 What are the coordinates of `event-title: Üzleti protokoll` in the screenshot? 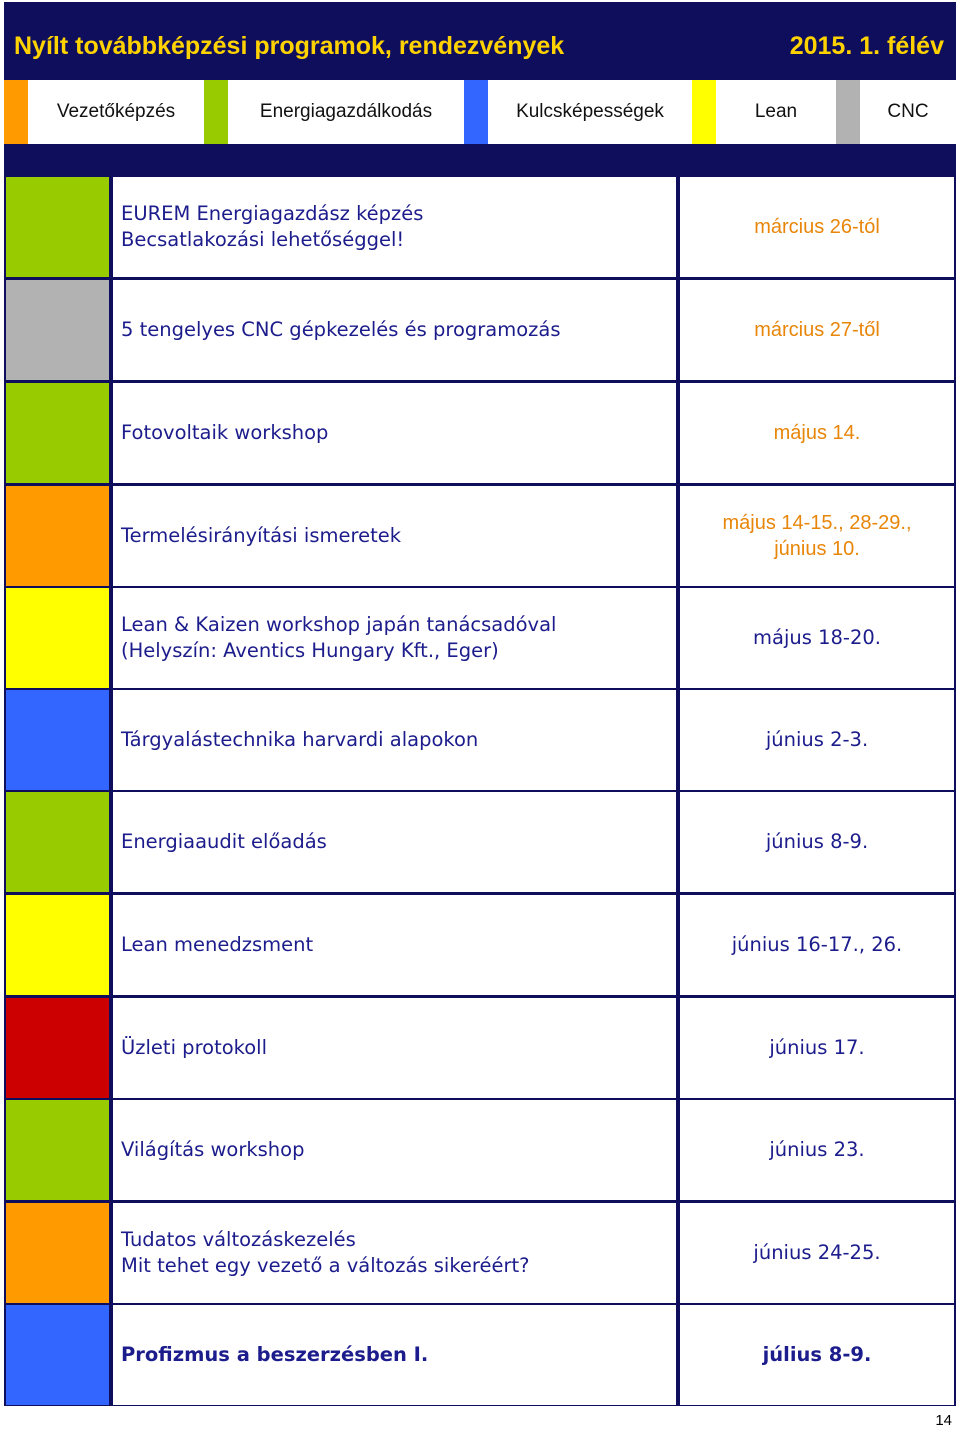 It's located at (394, 1048).